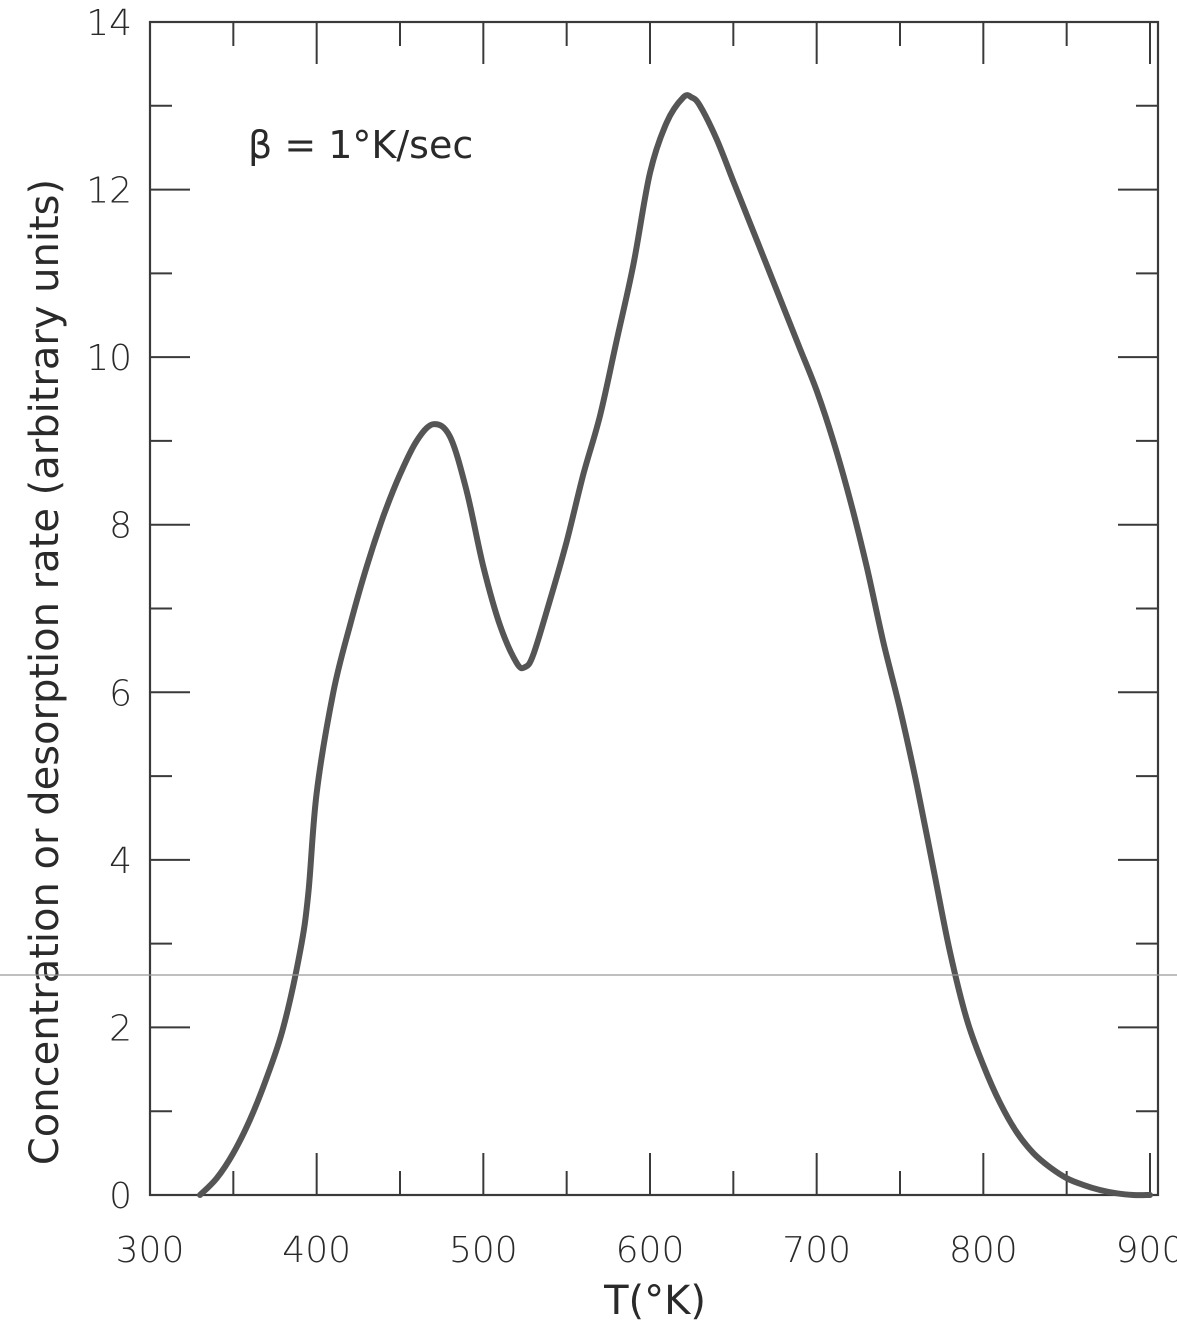  I want to click on x-axis-title: T(°K), so click(654, 1301).